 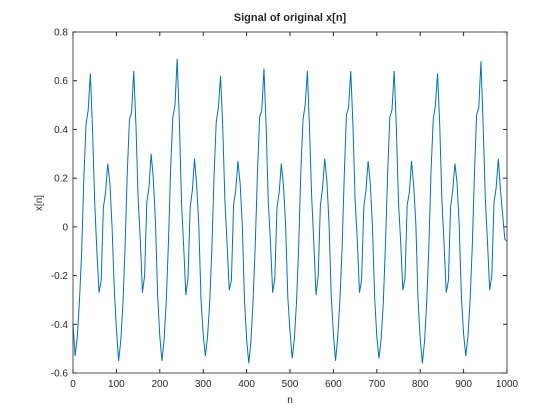 I want to click on x-tick-label: 400, so click(x=246, y=384).